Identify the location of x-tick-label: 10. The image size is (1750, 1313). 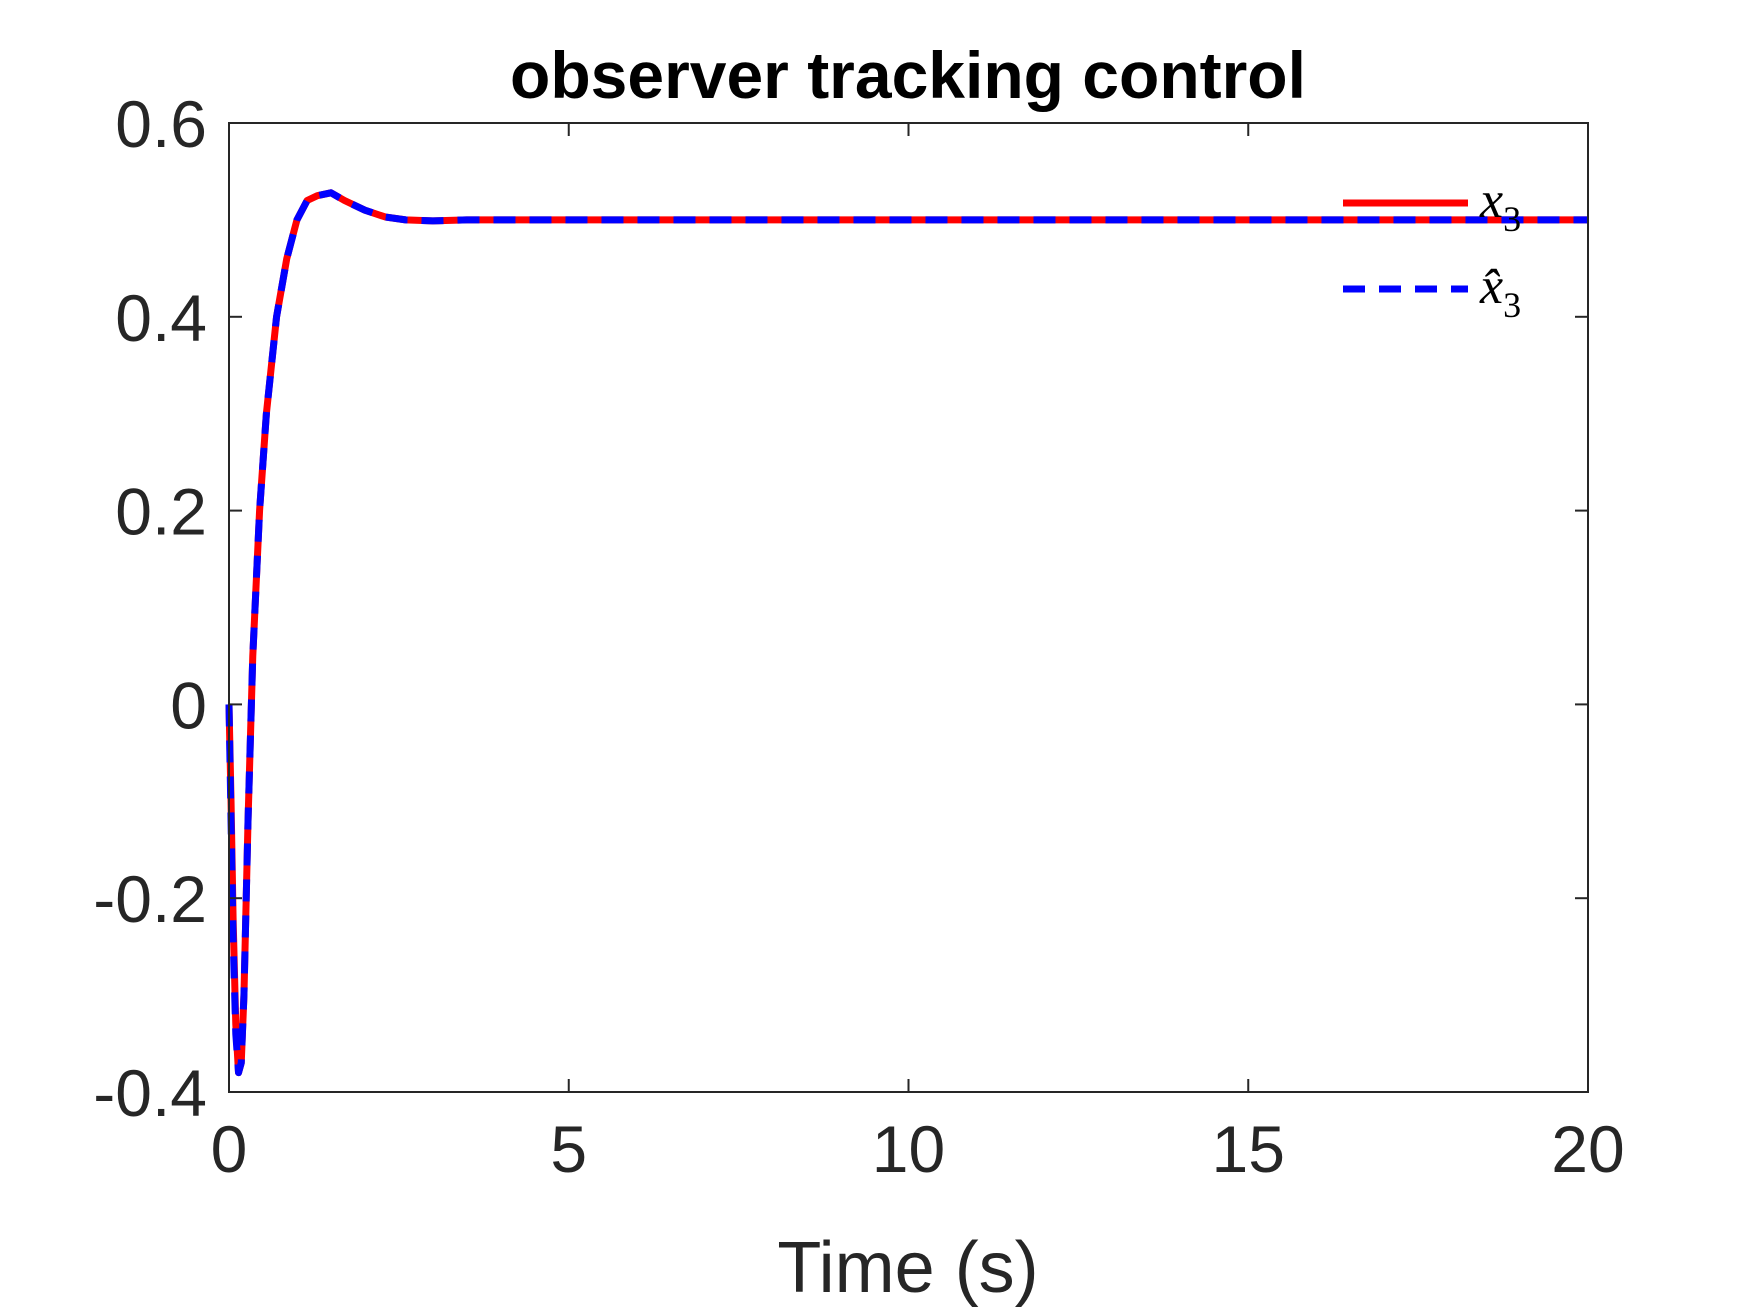
(908, 1149).